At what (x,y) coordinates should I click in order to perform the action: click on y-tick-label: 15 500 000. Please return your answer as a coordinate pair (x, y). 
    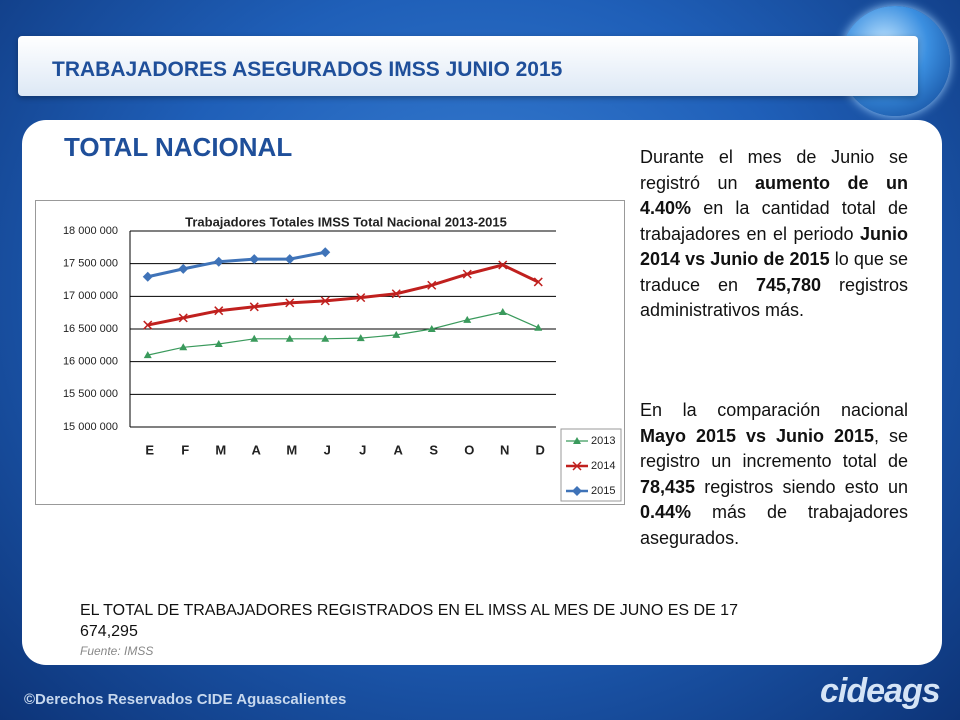
    Looking at the image, I should click on (90, 394).